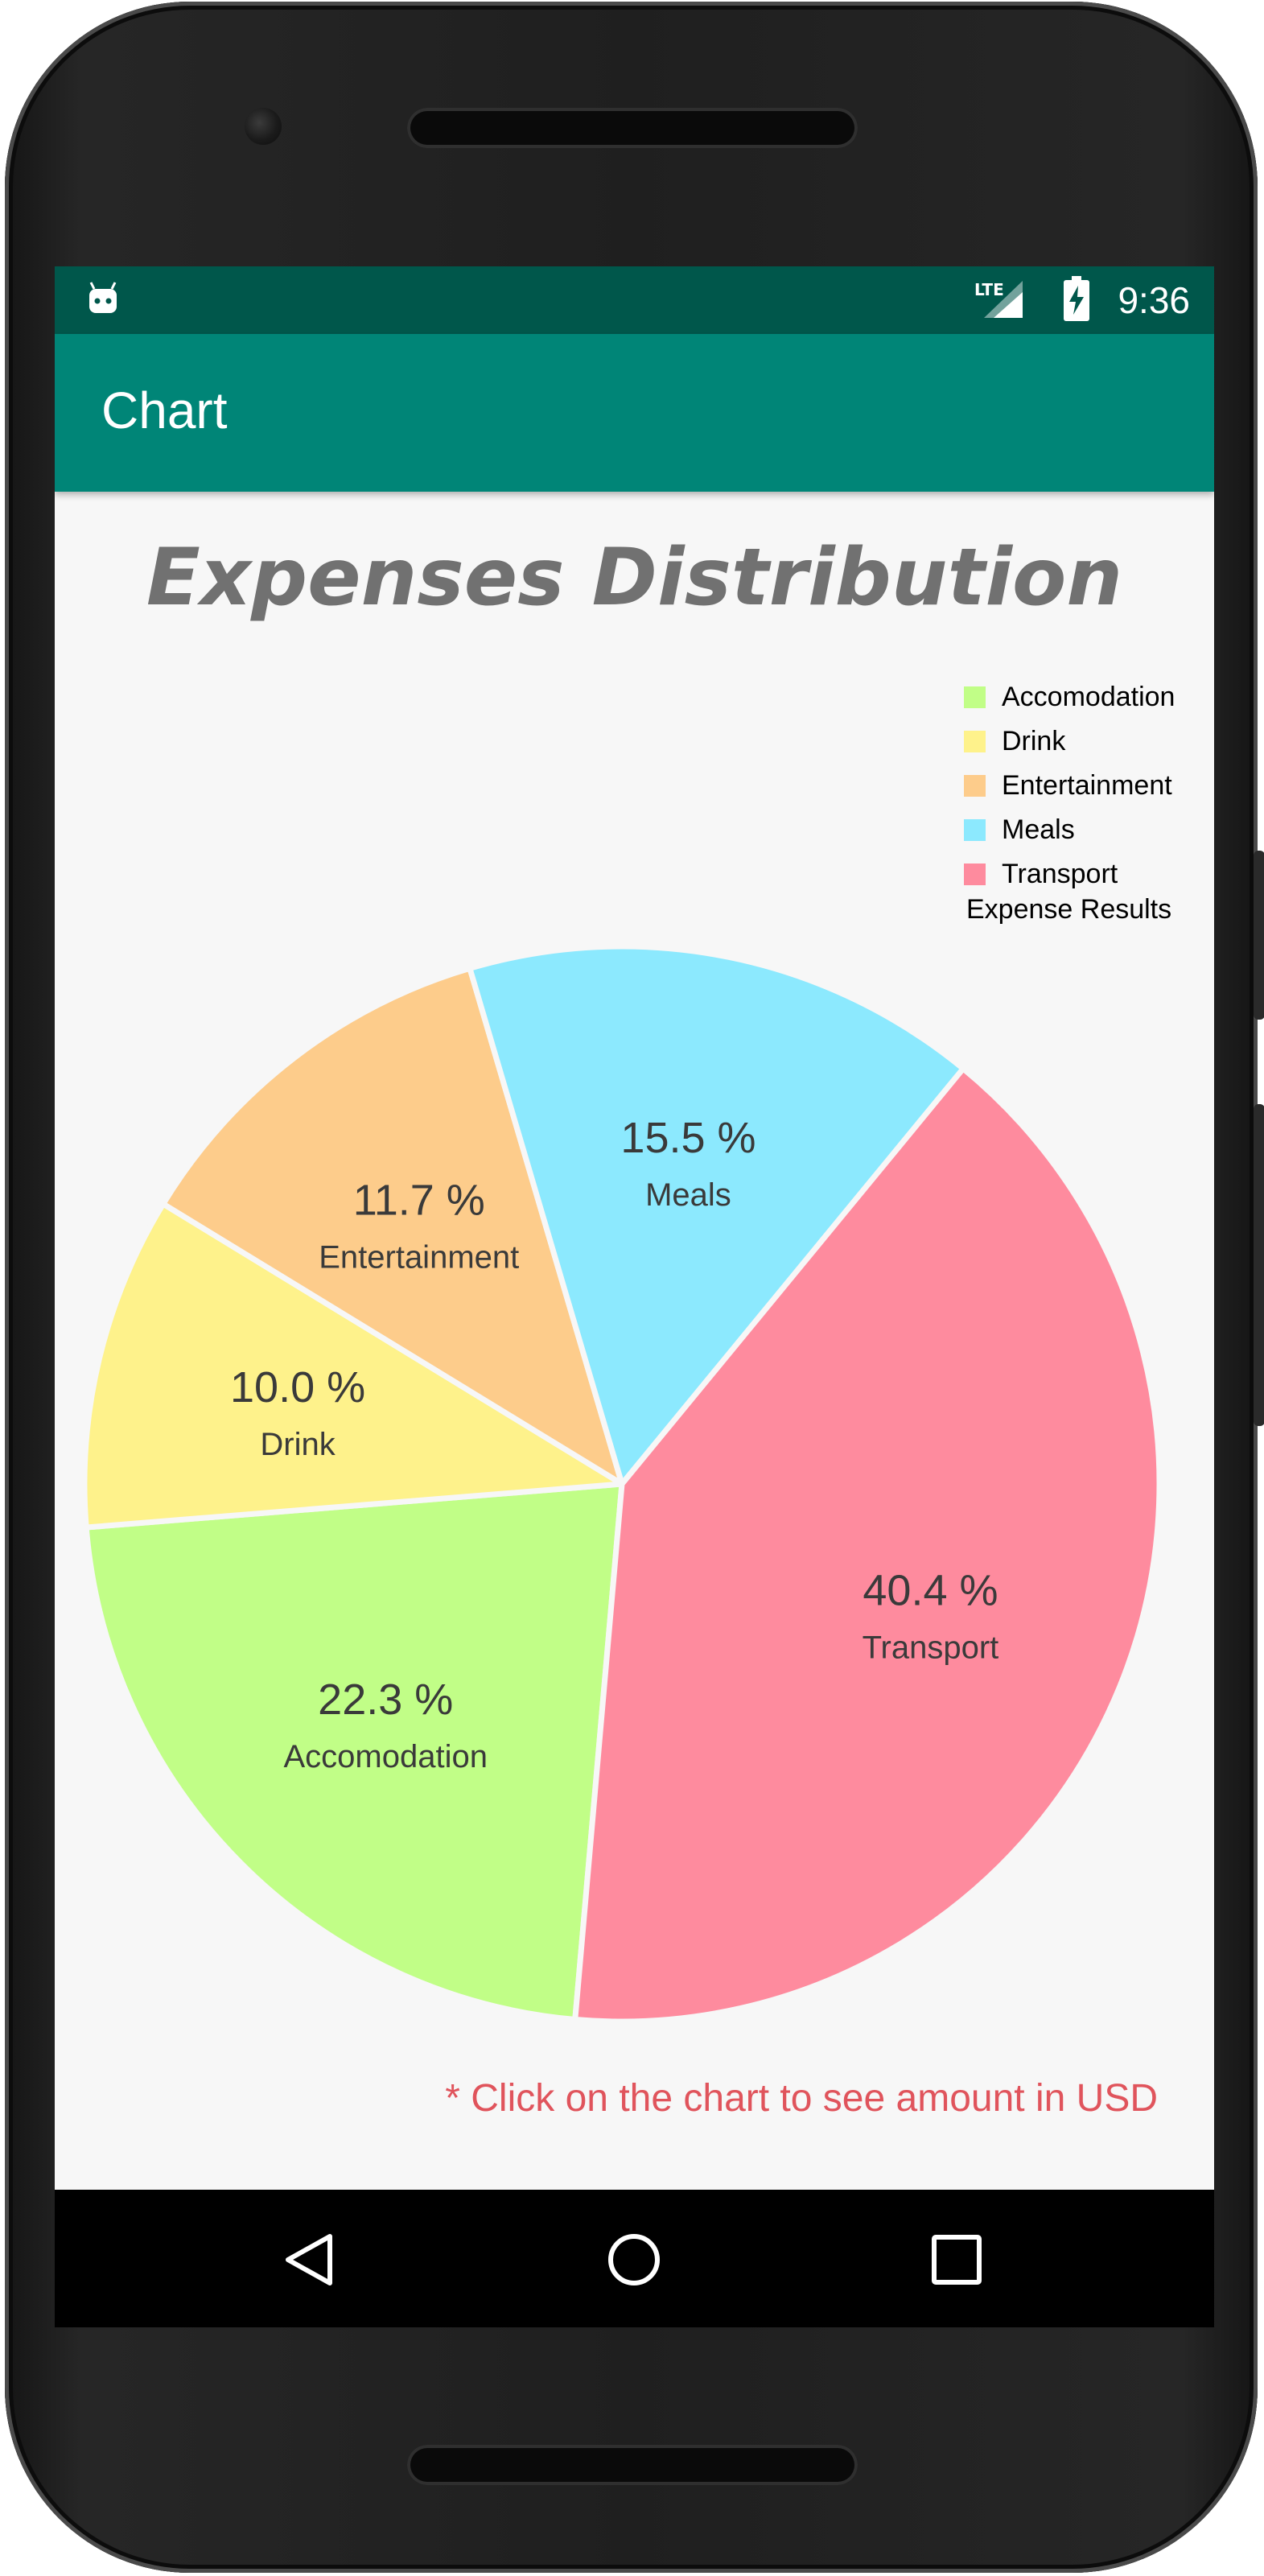 The width and height of the screenshot is (1264, 2576). I want to click on front-camera, so click(263, 126).